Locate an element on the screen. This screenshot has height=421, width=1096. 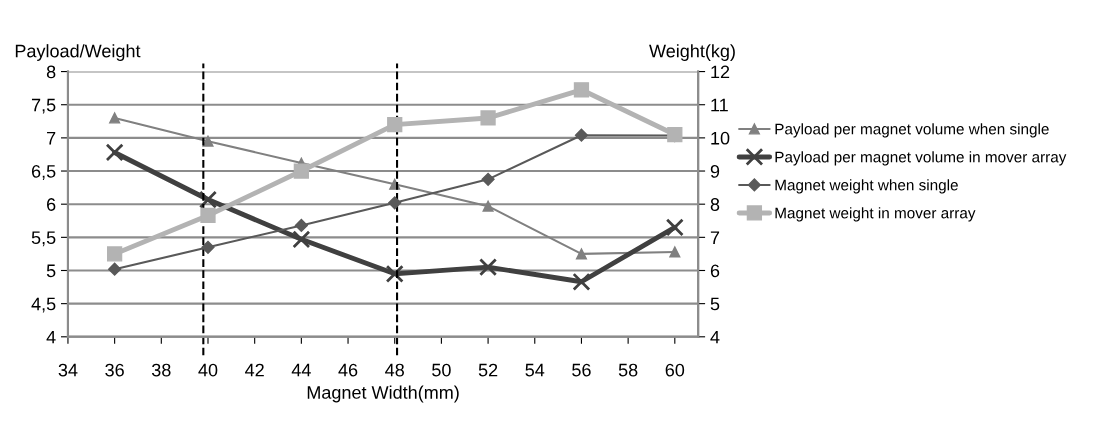
y-tick-label: 6,5 is located at coordinates (43, 172).